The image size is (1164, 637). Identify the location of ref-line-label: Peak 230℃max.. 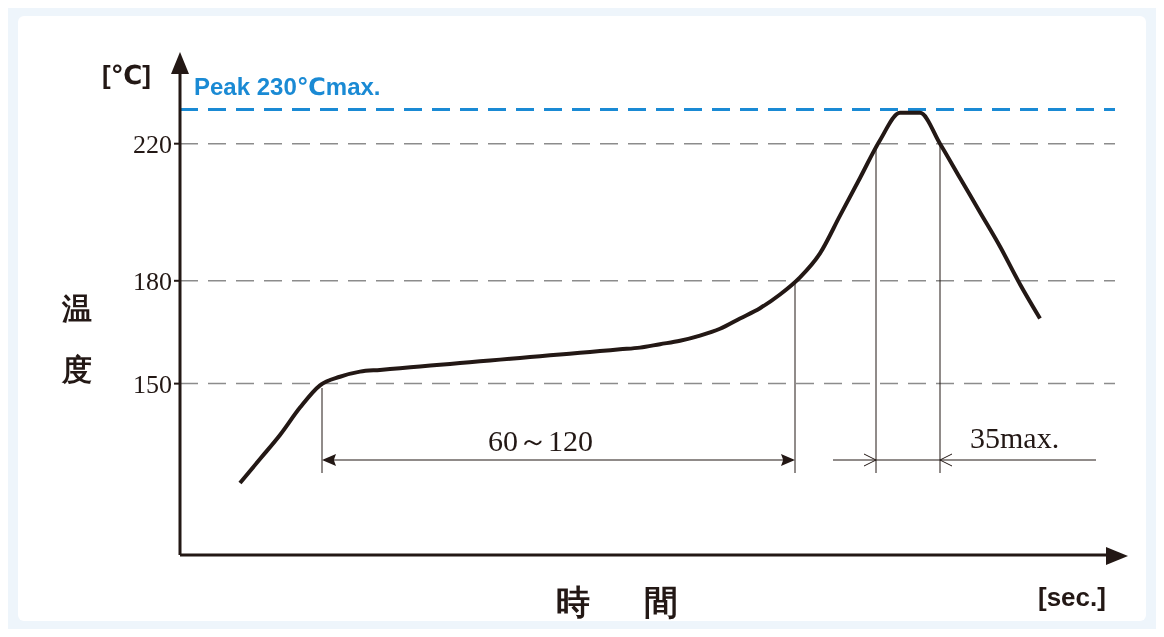
(287, 87).